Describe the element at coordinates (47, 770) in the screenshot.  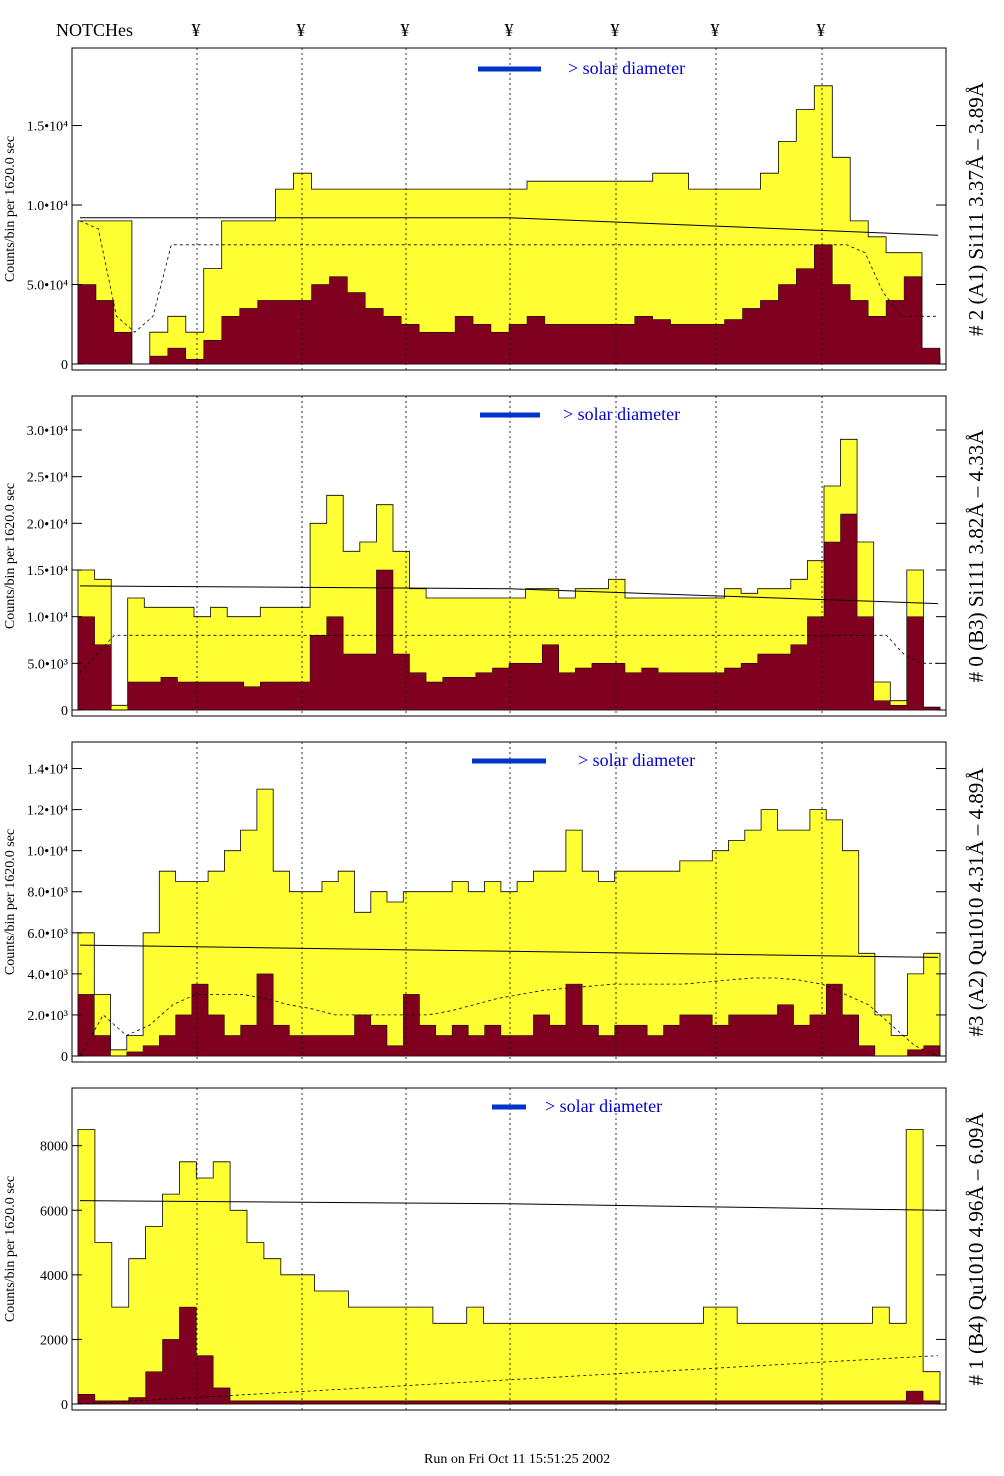
I see `y-tick-label: 1.4•10⁴` at that location.